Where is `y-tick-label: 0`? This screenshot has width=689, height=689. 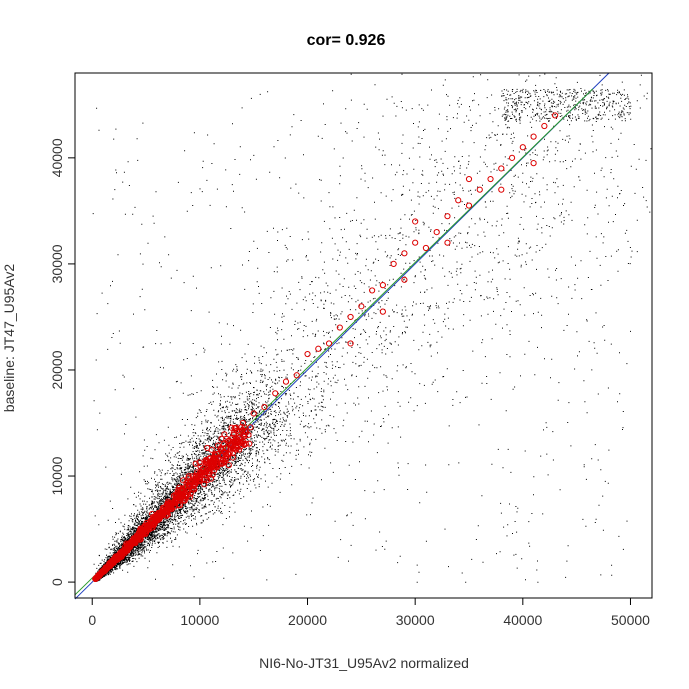
y-tick-label: 0 is located at coordinates (57, 582).